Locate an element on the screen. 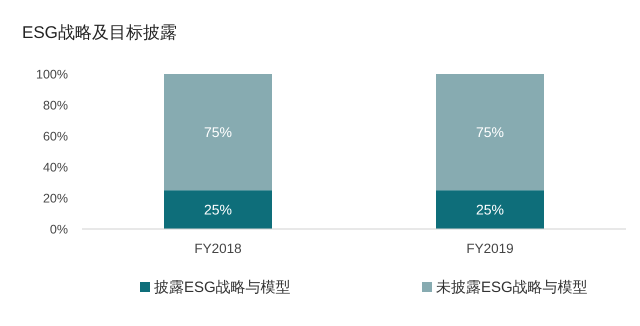 The image size is (640, 326). x-tick-label: FY2019 is located at coordinates (490, 248).